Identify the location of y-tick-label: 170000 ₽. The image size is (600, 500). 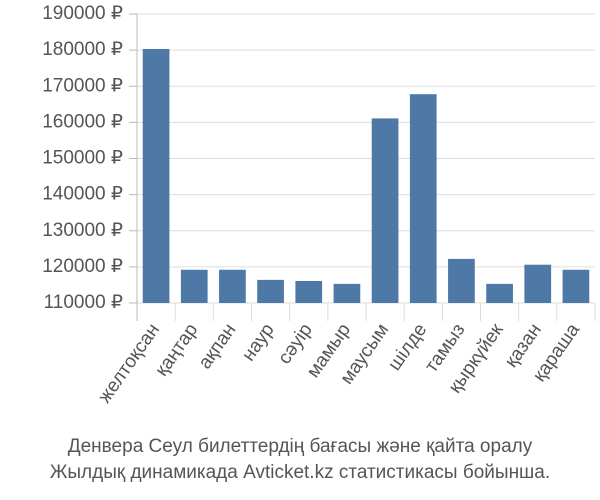
(82, 85).